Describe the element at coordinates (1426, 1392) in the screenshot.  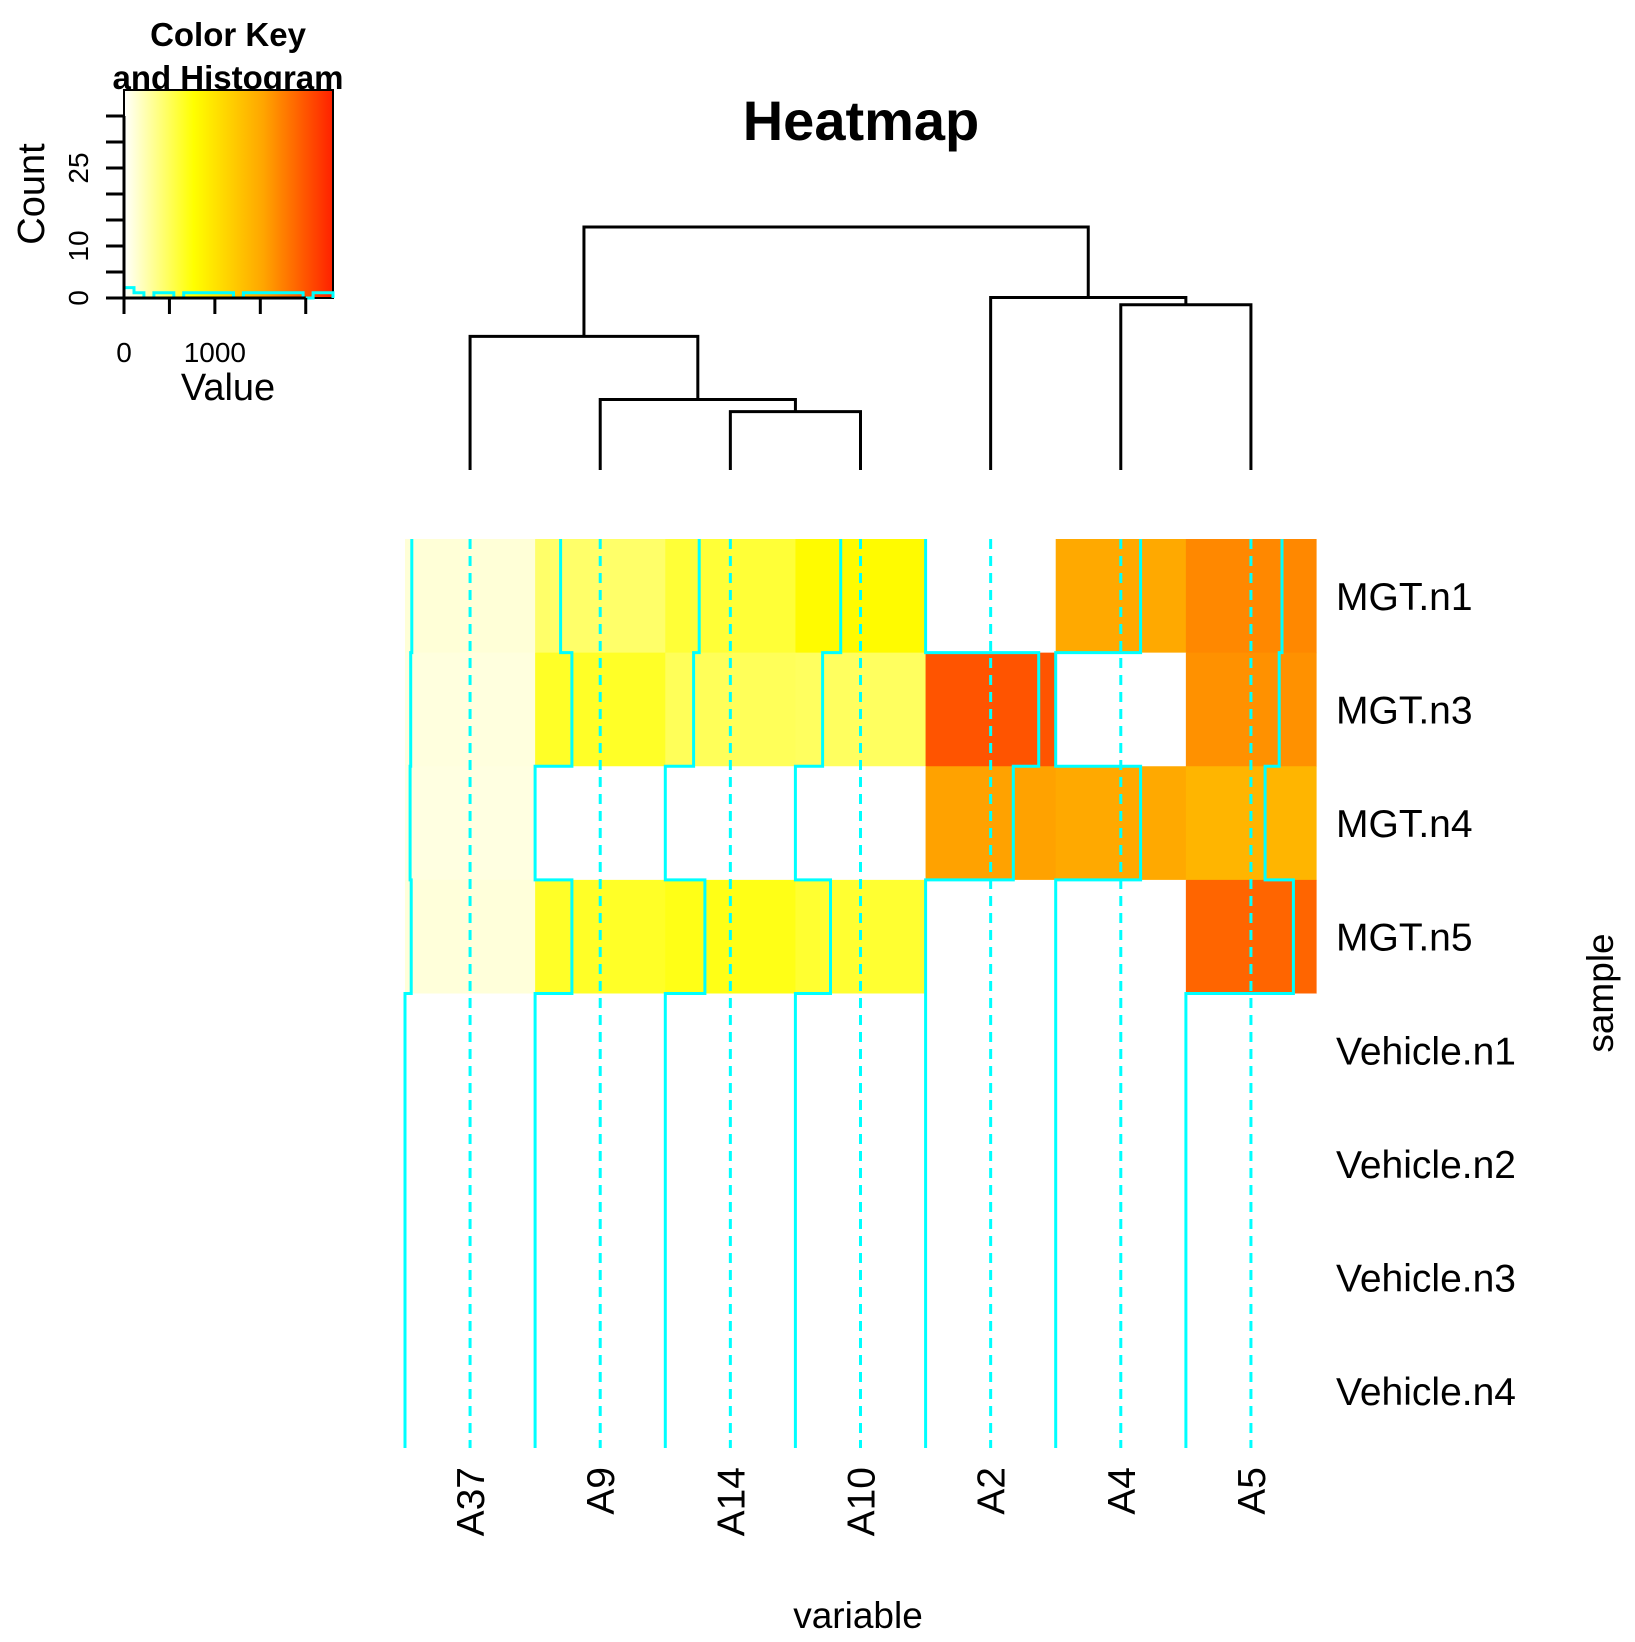
I see `row-label: Vehicle.n4` at that location.